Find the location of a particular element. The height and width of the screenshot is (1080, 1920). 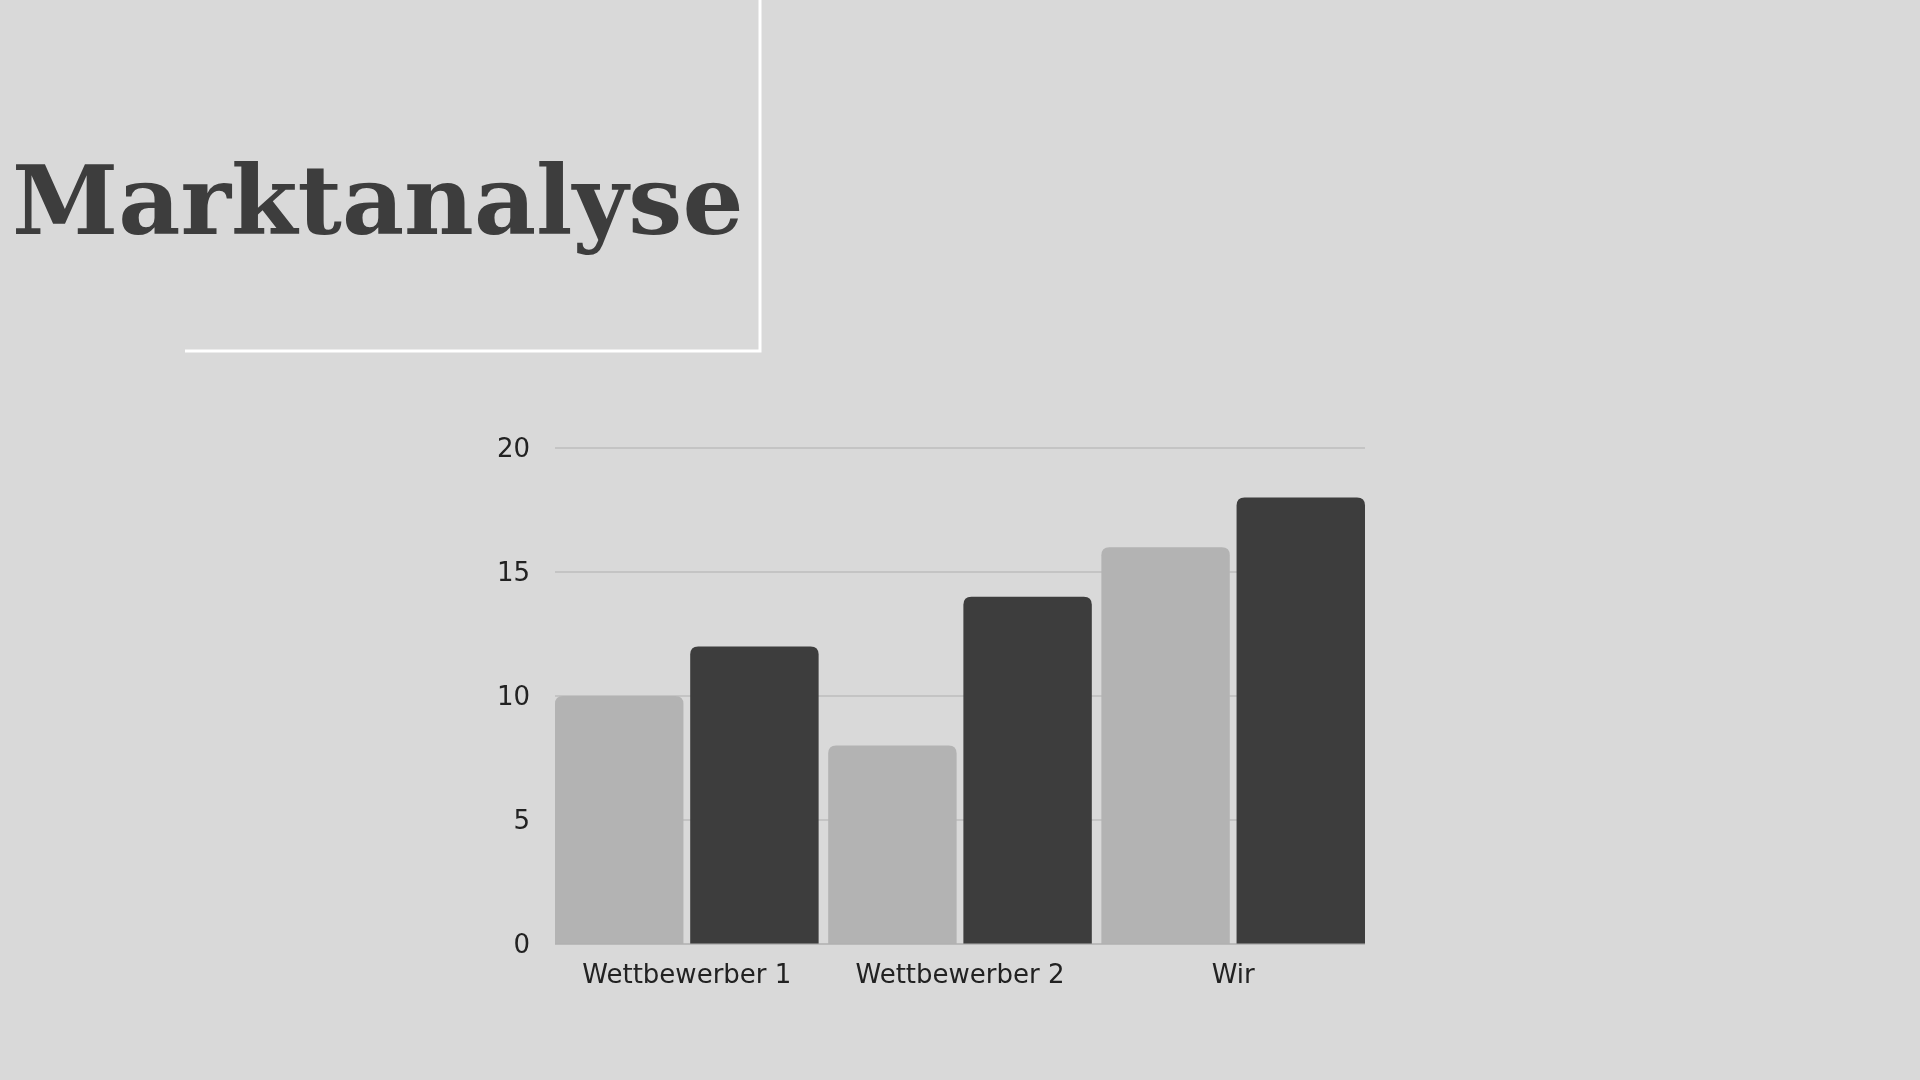

x-tick-label: Wettbewerber 2 is located at coordinates (960, 974).